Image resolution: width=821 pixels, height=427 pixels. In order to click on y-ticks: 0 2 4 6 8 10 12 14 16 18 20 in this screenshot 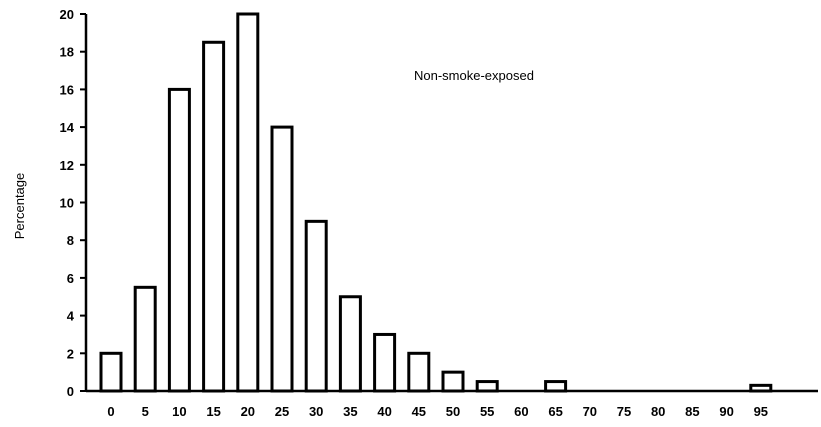, I will do `click(73, 203)`.